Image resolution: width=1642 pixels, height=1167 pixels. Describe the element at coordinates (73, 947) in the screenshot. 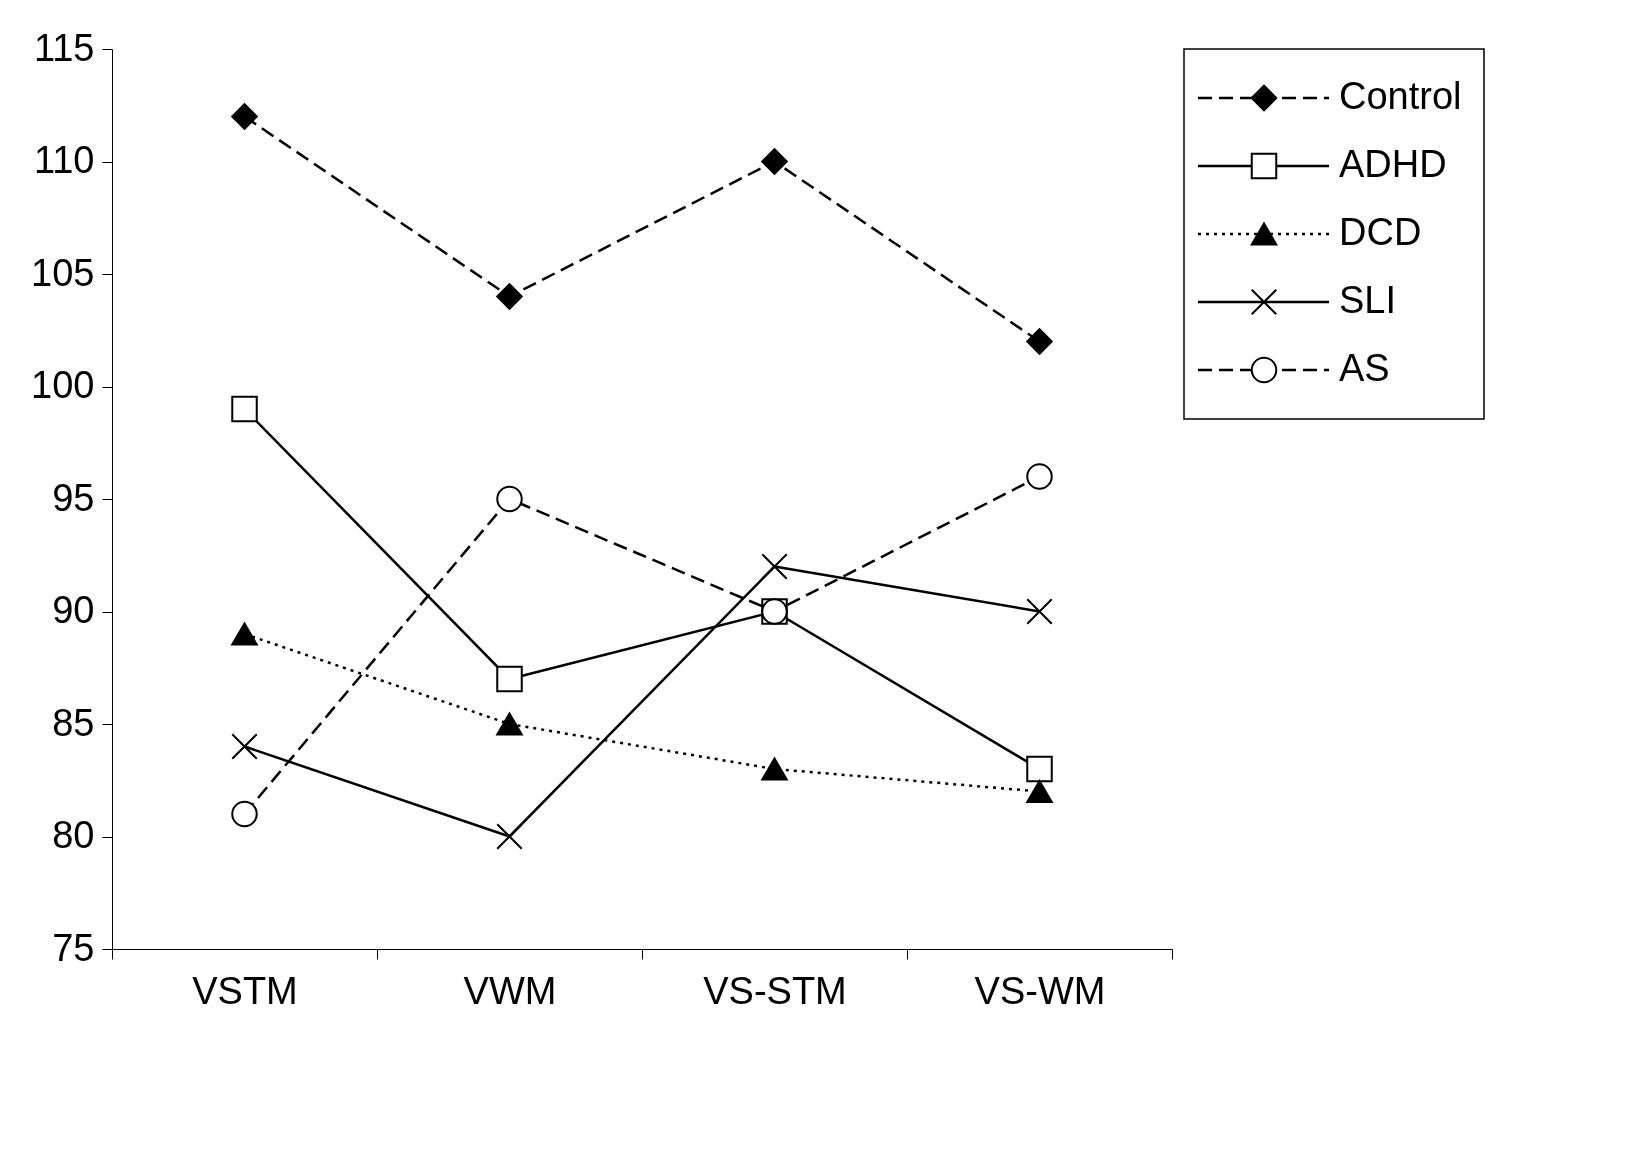

I see `y-tick-label: 75` at that location.